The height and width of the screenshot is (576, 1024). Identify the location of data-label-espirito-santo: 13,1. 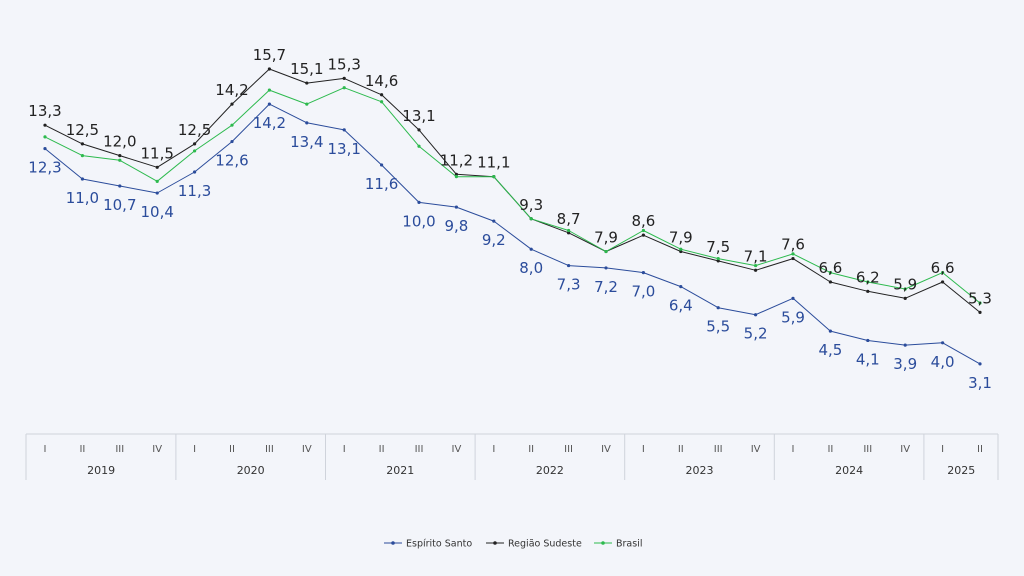
(343, 149).